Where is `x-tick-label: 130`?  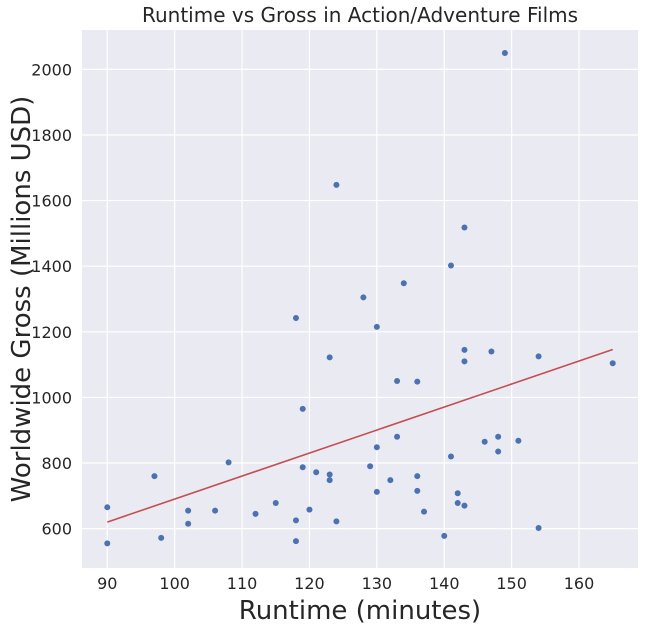 x-tick-label: 130 is located at coordinates (377, 583).